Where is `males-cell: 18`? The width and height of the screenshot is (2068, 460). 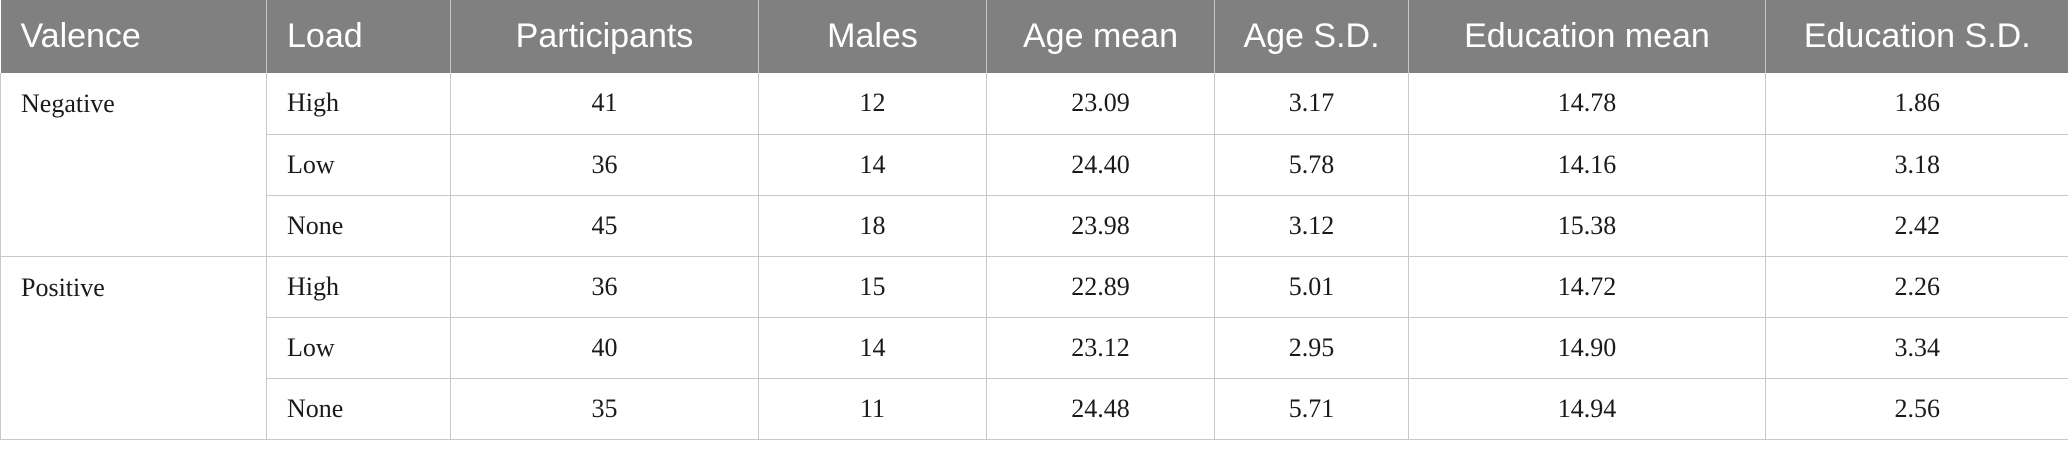
males-cell: 18 is located at coordinates (872, 226).